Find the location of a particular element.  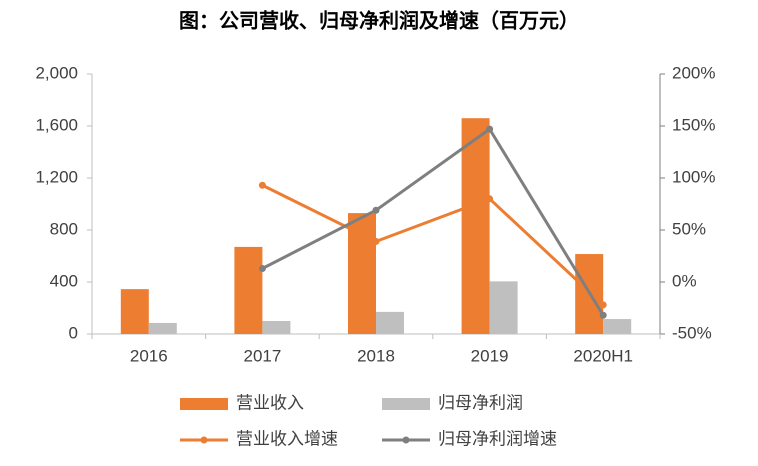

line is located at coordinates (433, 244).